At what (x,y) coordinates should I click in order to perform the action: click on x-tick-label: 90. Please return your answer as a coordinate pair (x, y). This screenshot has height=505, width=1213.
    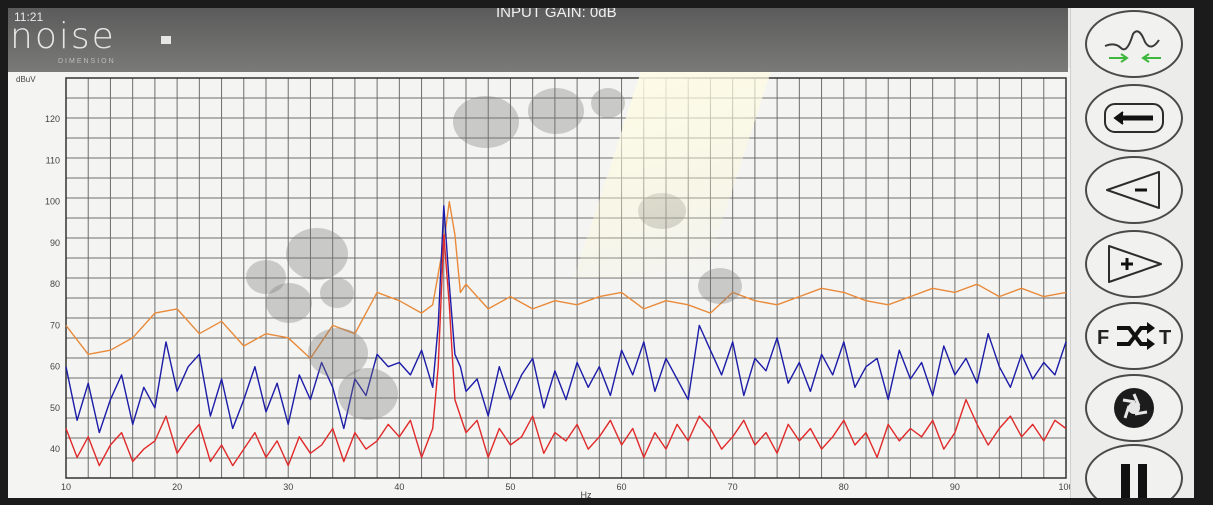
    Looking at the image, I should click on (955, 487).